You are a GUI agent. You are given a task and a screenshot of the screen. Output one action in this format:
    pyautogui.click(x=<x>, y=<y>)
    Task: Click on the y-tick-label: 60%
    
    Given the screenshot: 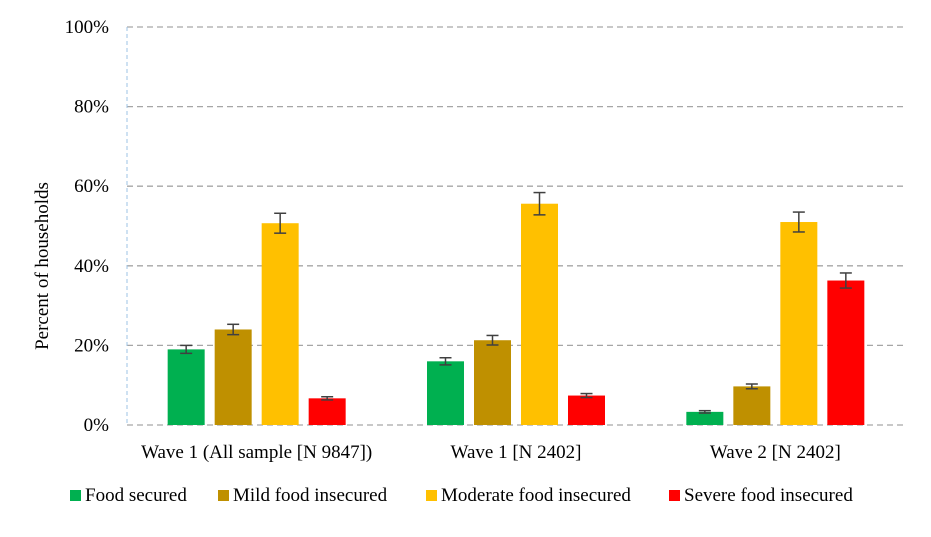 What is the action you would take?
    pyautogui.click(x=91, y=186)
    